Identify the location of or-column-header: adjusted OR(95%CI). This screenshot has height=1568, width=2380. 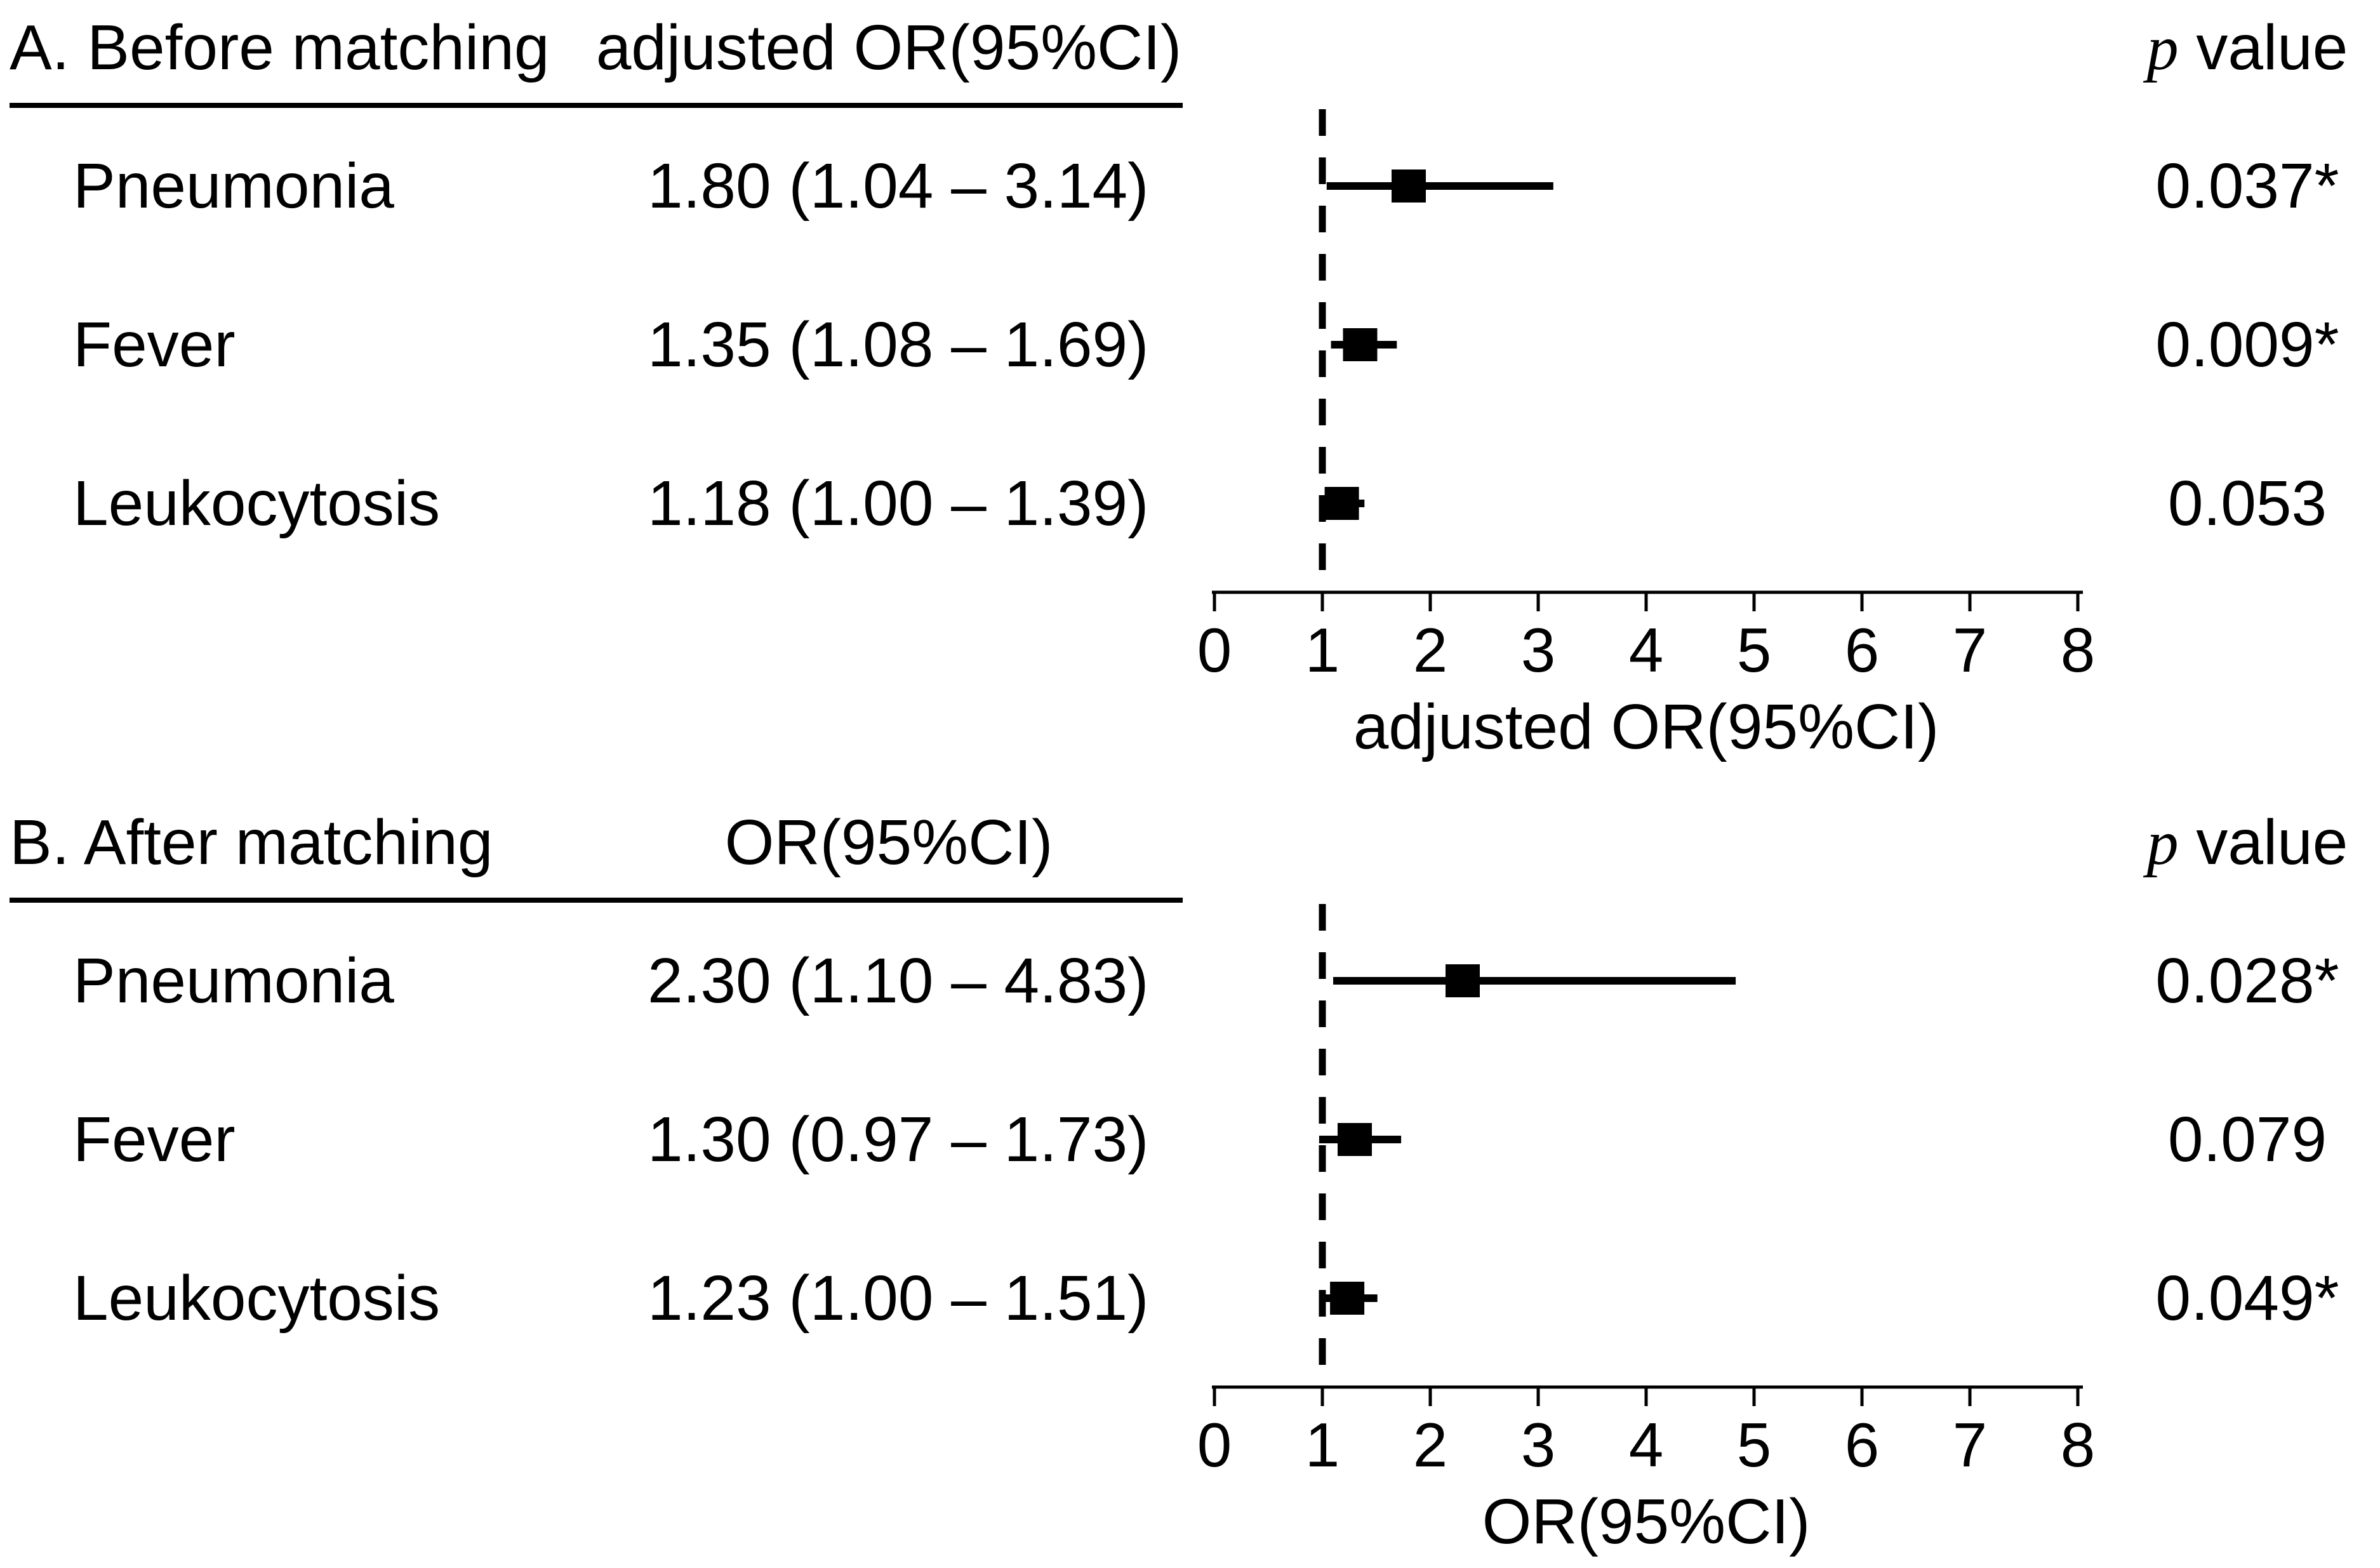
(888, 48).